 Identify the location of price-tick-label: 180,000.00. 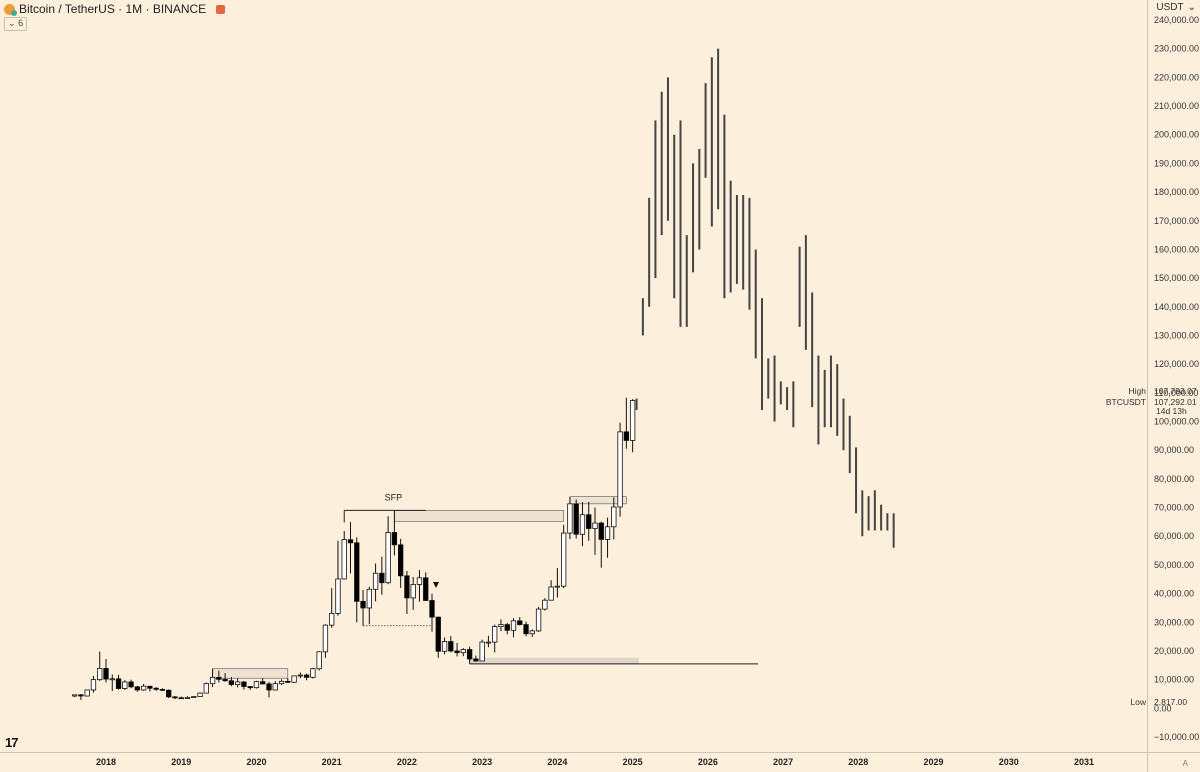
(1176, 192).